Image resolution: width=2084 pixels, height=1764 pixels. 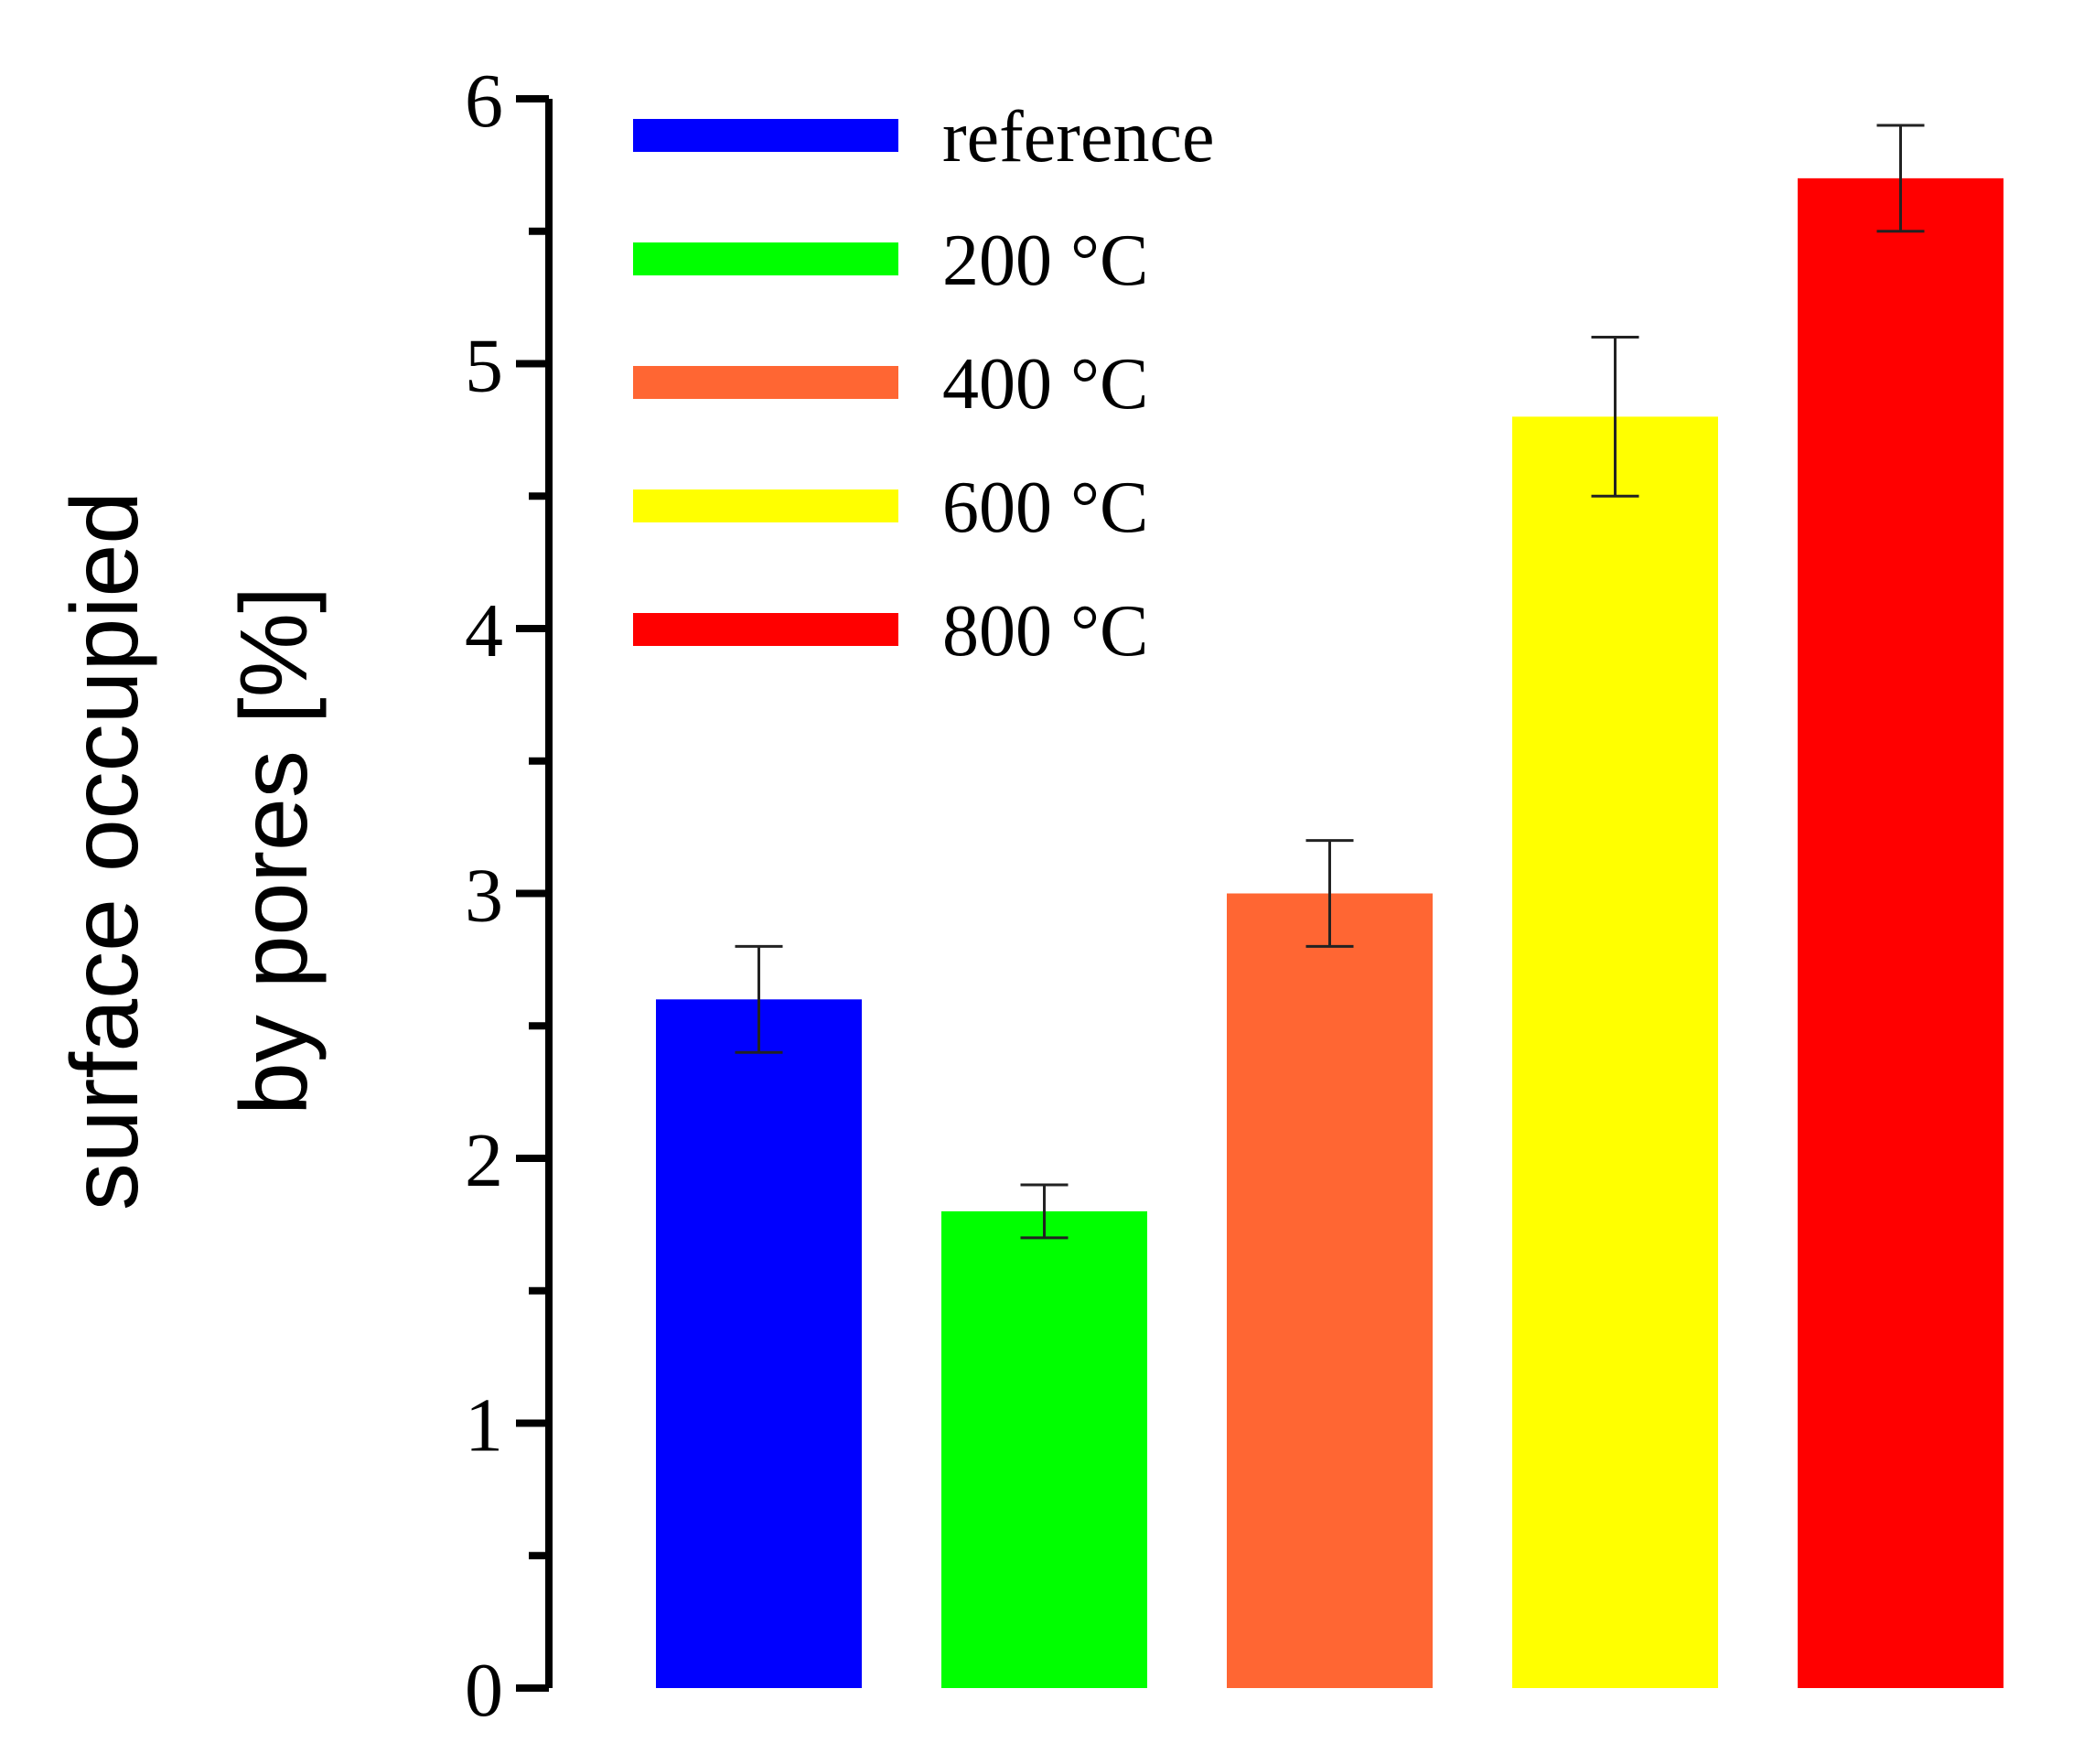 I want to click on y-tick-label: 2, so click(x=484, y=1160).